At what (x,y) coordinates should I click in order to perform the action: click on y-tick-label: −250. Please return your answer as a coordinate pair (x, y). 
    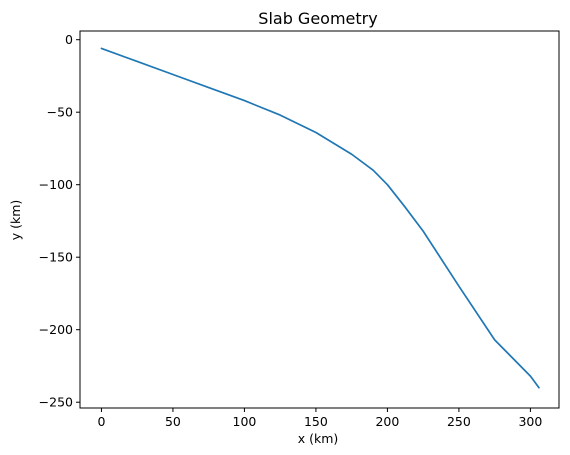
    Looking at the image, I should click on (56, 402).